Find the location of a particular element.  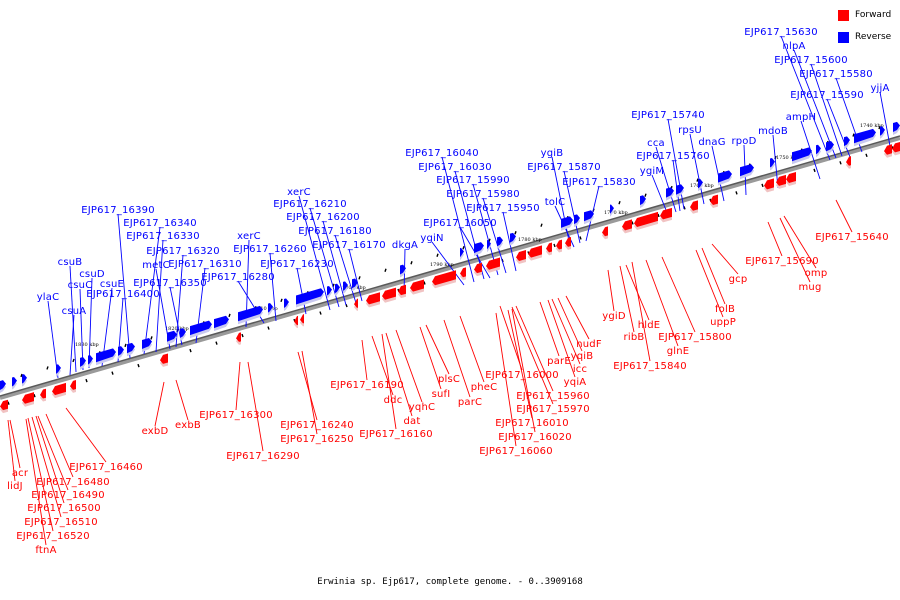

gene-label: glnE is located at coordinates (678, 351).